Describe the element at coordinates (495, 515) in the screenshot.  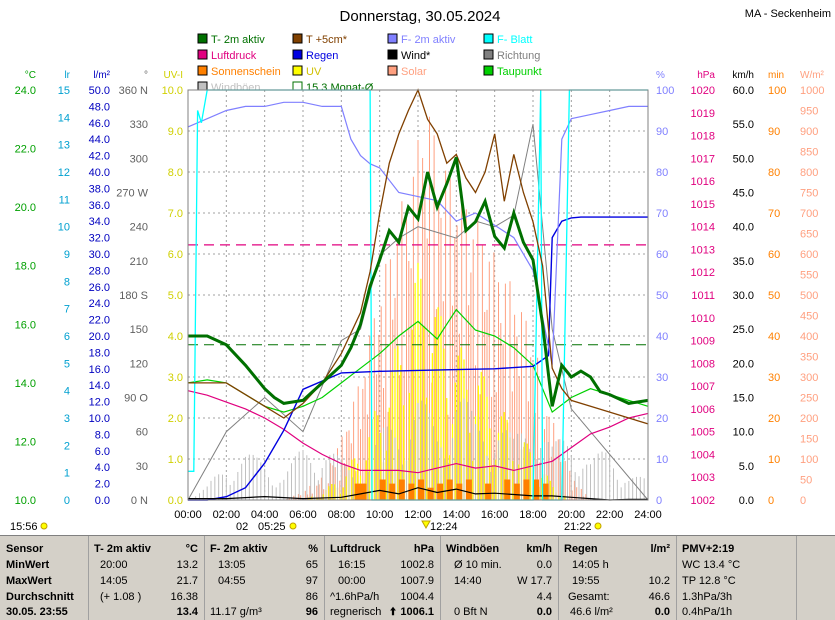
I see `time-tick: 16:00` at that location.